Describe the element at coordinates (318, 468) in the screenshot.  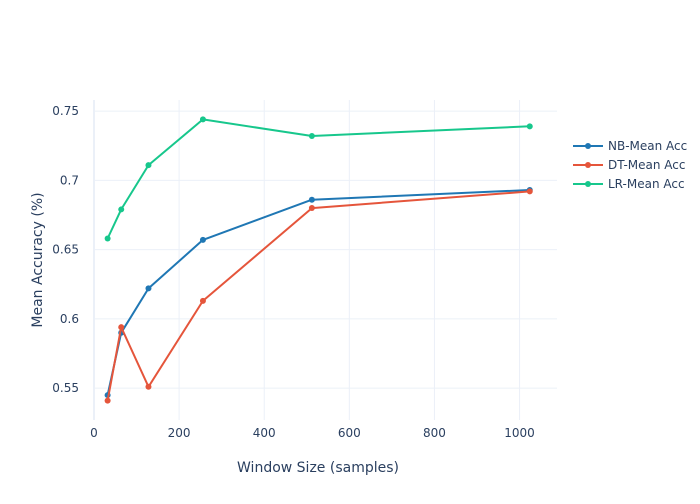
I see `x-axis-title: Window Size (samples)` at that location.